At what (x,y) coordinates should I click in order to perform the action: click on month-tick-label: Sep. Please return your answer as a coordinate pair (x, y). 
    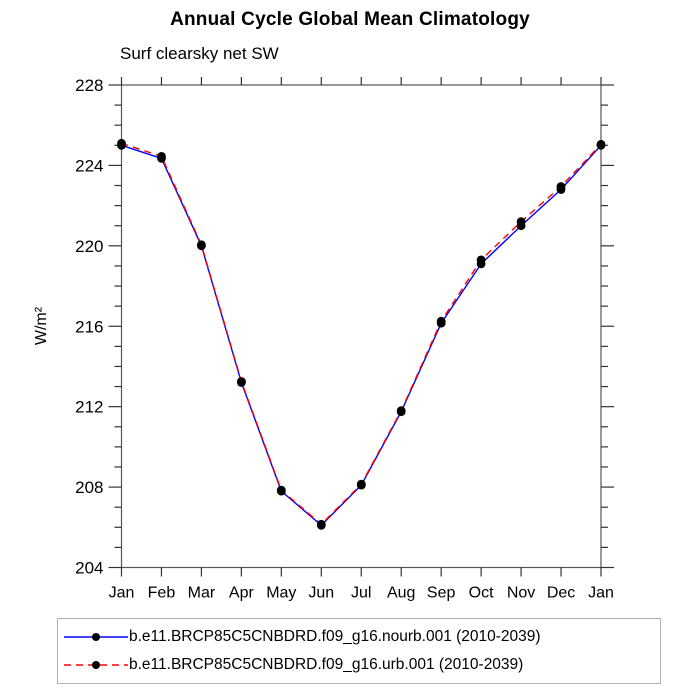
    Looking at the image, I should click on (441, 593).